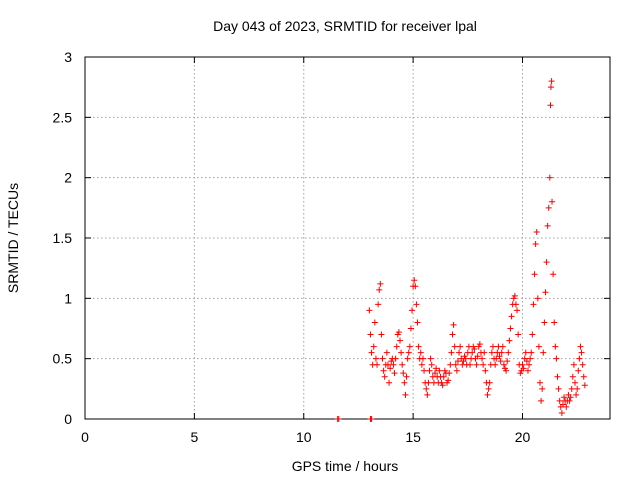 Image resolution: width=640 pixels, height=480 pixels. What do you see at coordinates (68, 298) in the screenshot?
I see `y-tick-label: 1` at bounding box center [68, 298].